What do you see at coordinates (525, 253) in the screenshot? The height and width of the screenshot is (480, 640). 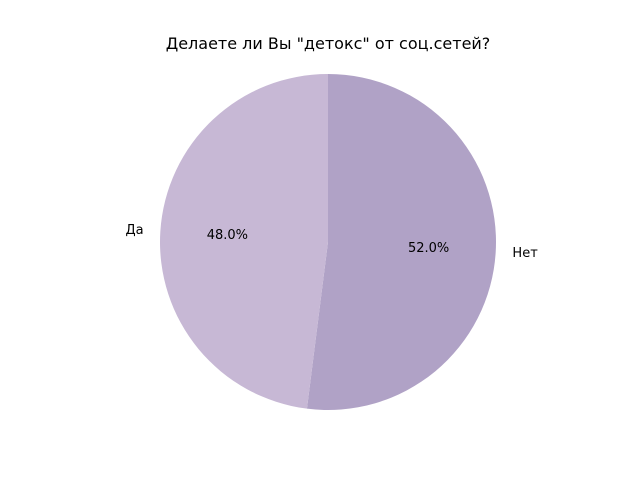 I see `slice-category-label: Нет` at bounding box center [525, 253].